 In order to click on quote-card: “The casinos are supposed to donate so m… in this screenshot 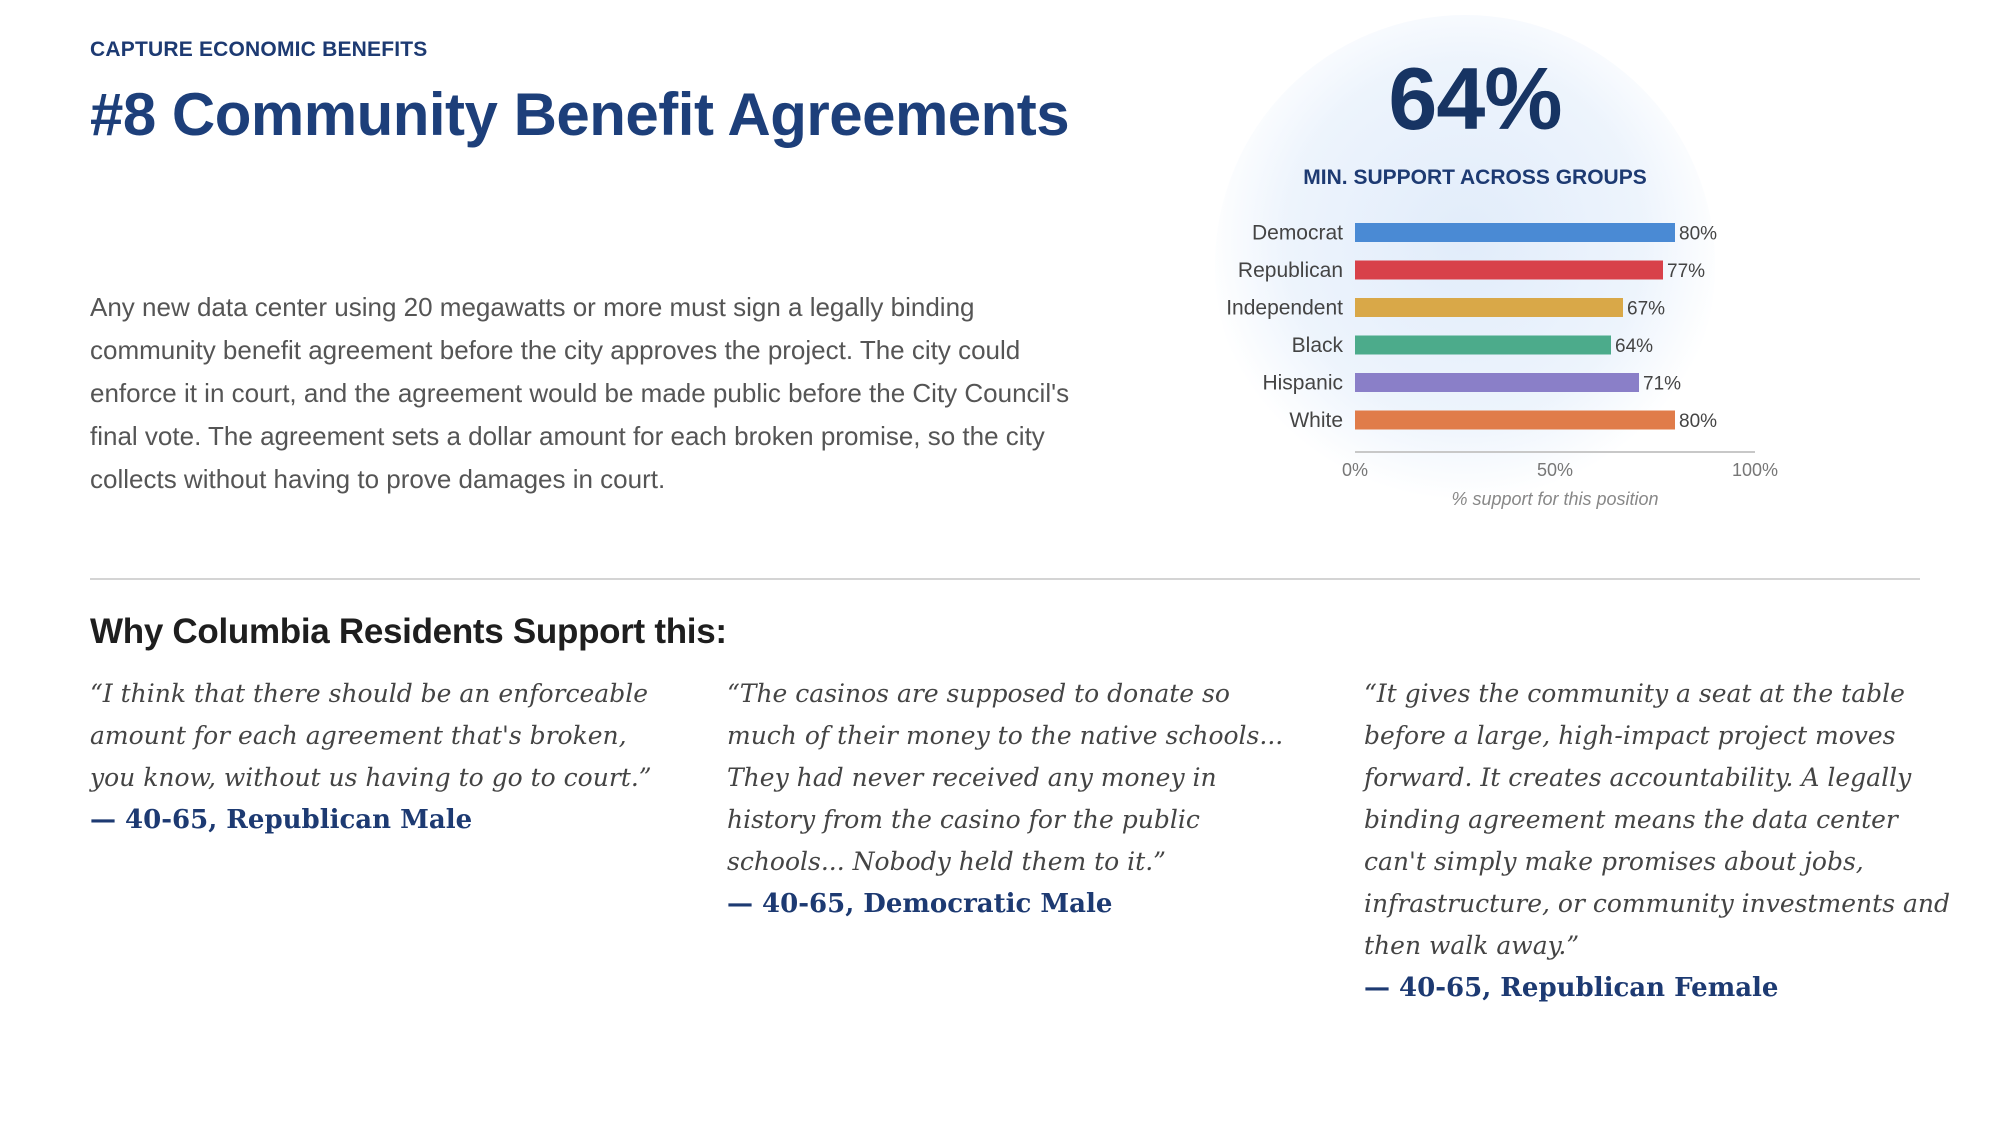, I will do `click(1017, 799)`.